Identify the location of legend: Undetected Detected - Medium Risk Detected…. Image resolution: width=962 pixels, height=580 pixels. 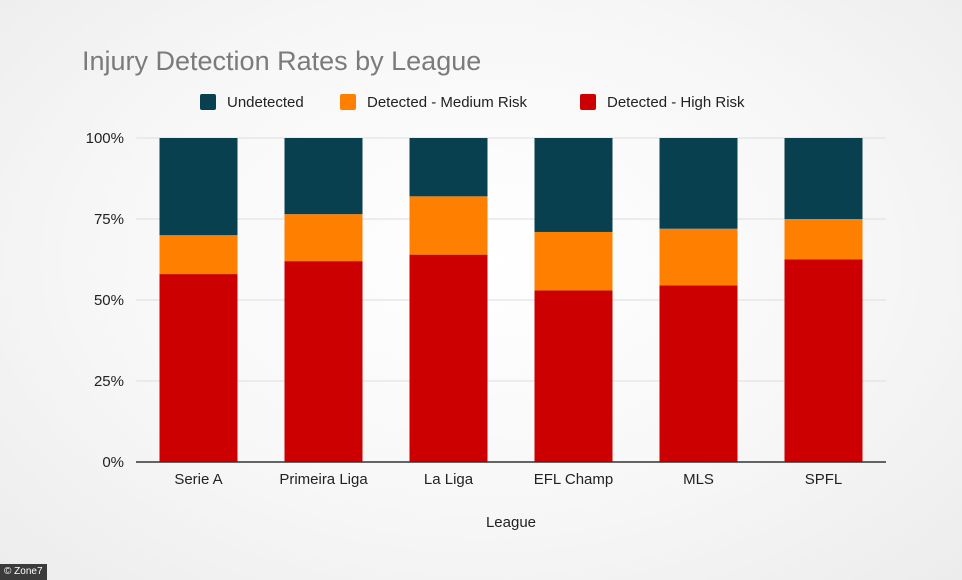
(472, 102).